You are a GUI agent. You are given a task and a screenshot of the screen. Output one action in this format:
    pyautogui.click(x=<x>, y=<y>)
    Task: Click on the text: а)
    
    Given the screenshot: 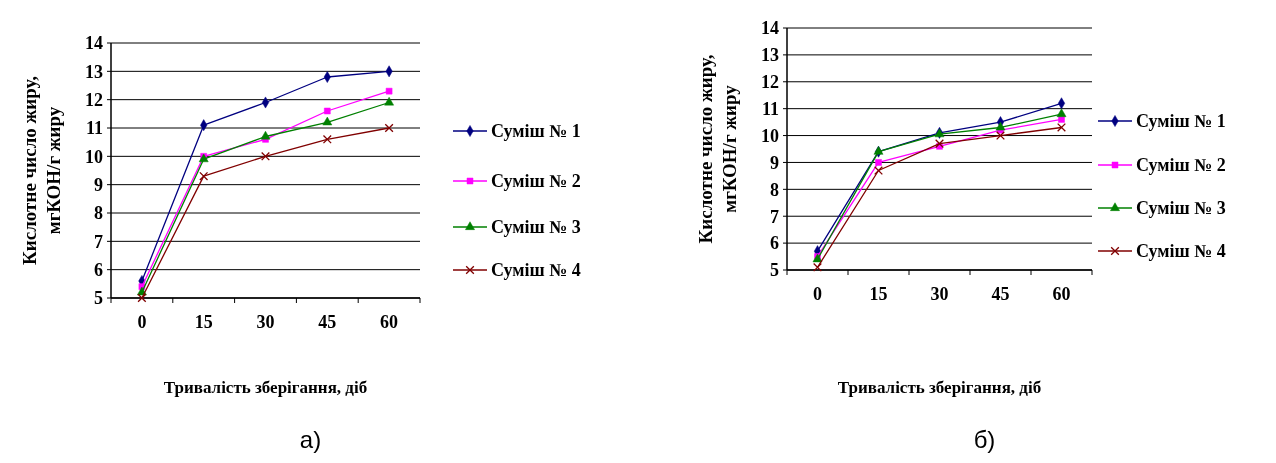 What is the action you would take?
    pyautogui.click(x=310, y=439)
    